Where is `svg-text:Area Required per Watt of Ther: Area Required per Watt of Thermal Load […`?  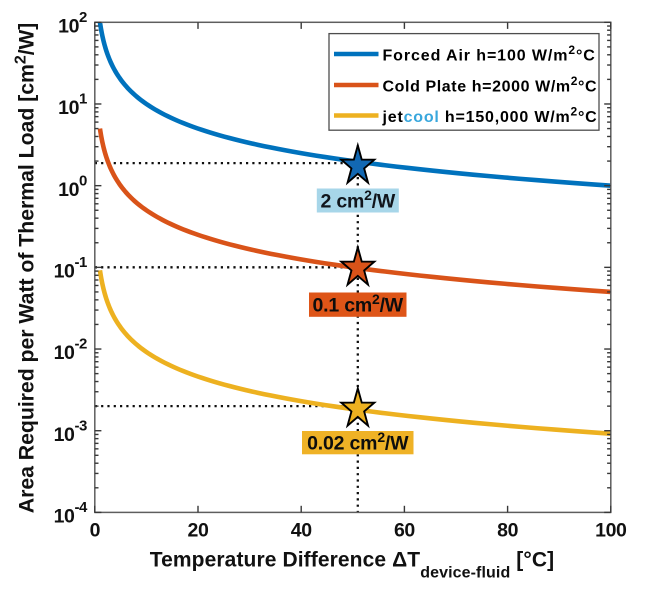 svg-text:Area Required per Watt of Ther: Area Required per Watt of Thermal Load [… is located at coordinates (26, 268).